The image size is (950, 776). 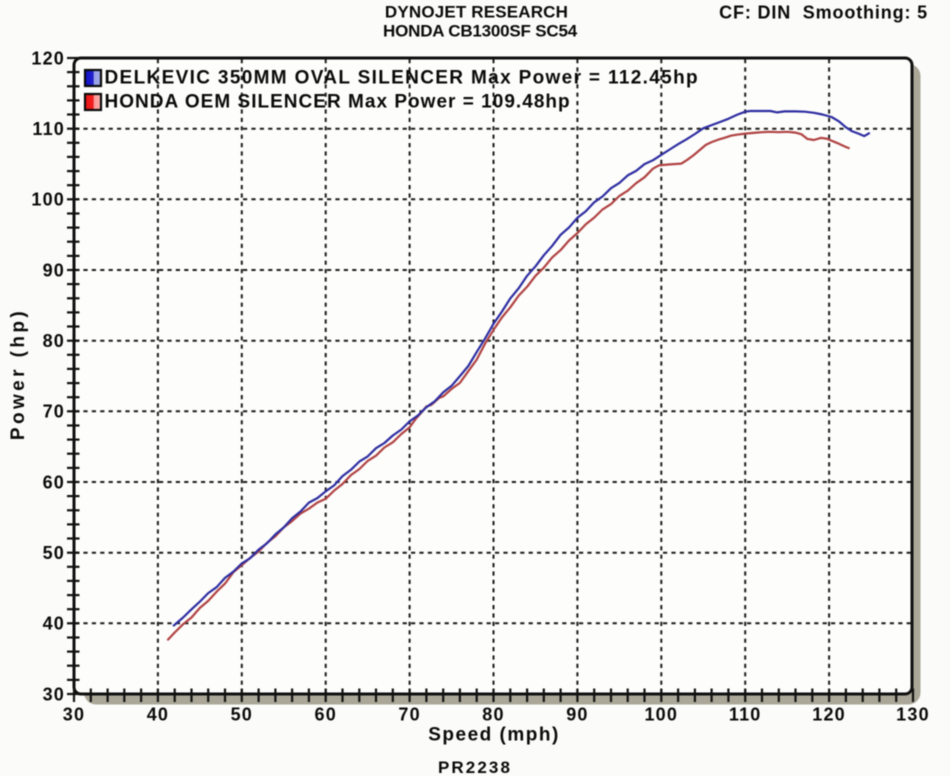 I want to click on svg-text: 130, so click(x=913, y=715).